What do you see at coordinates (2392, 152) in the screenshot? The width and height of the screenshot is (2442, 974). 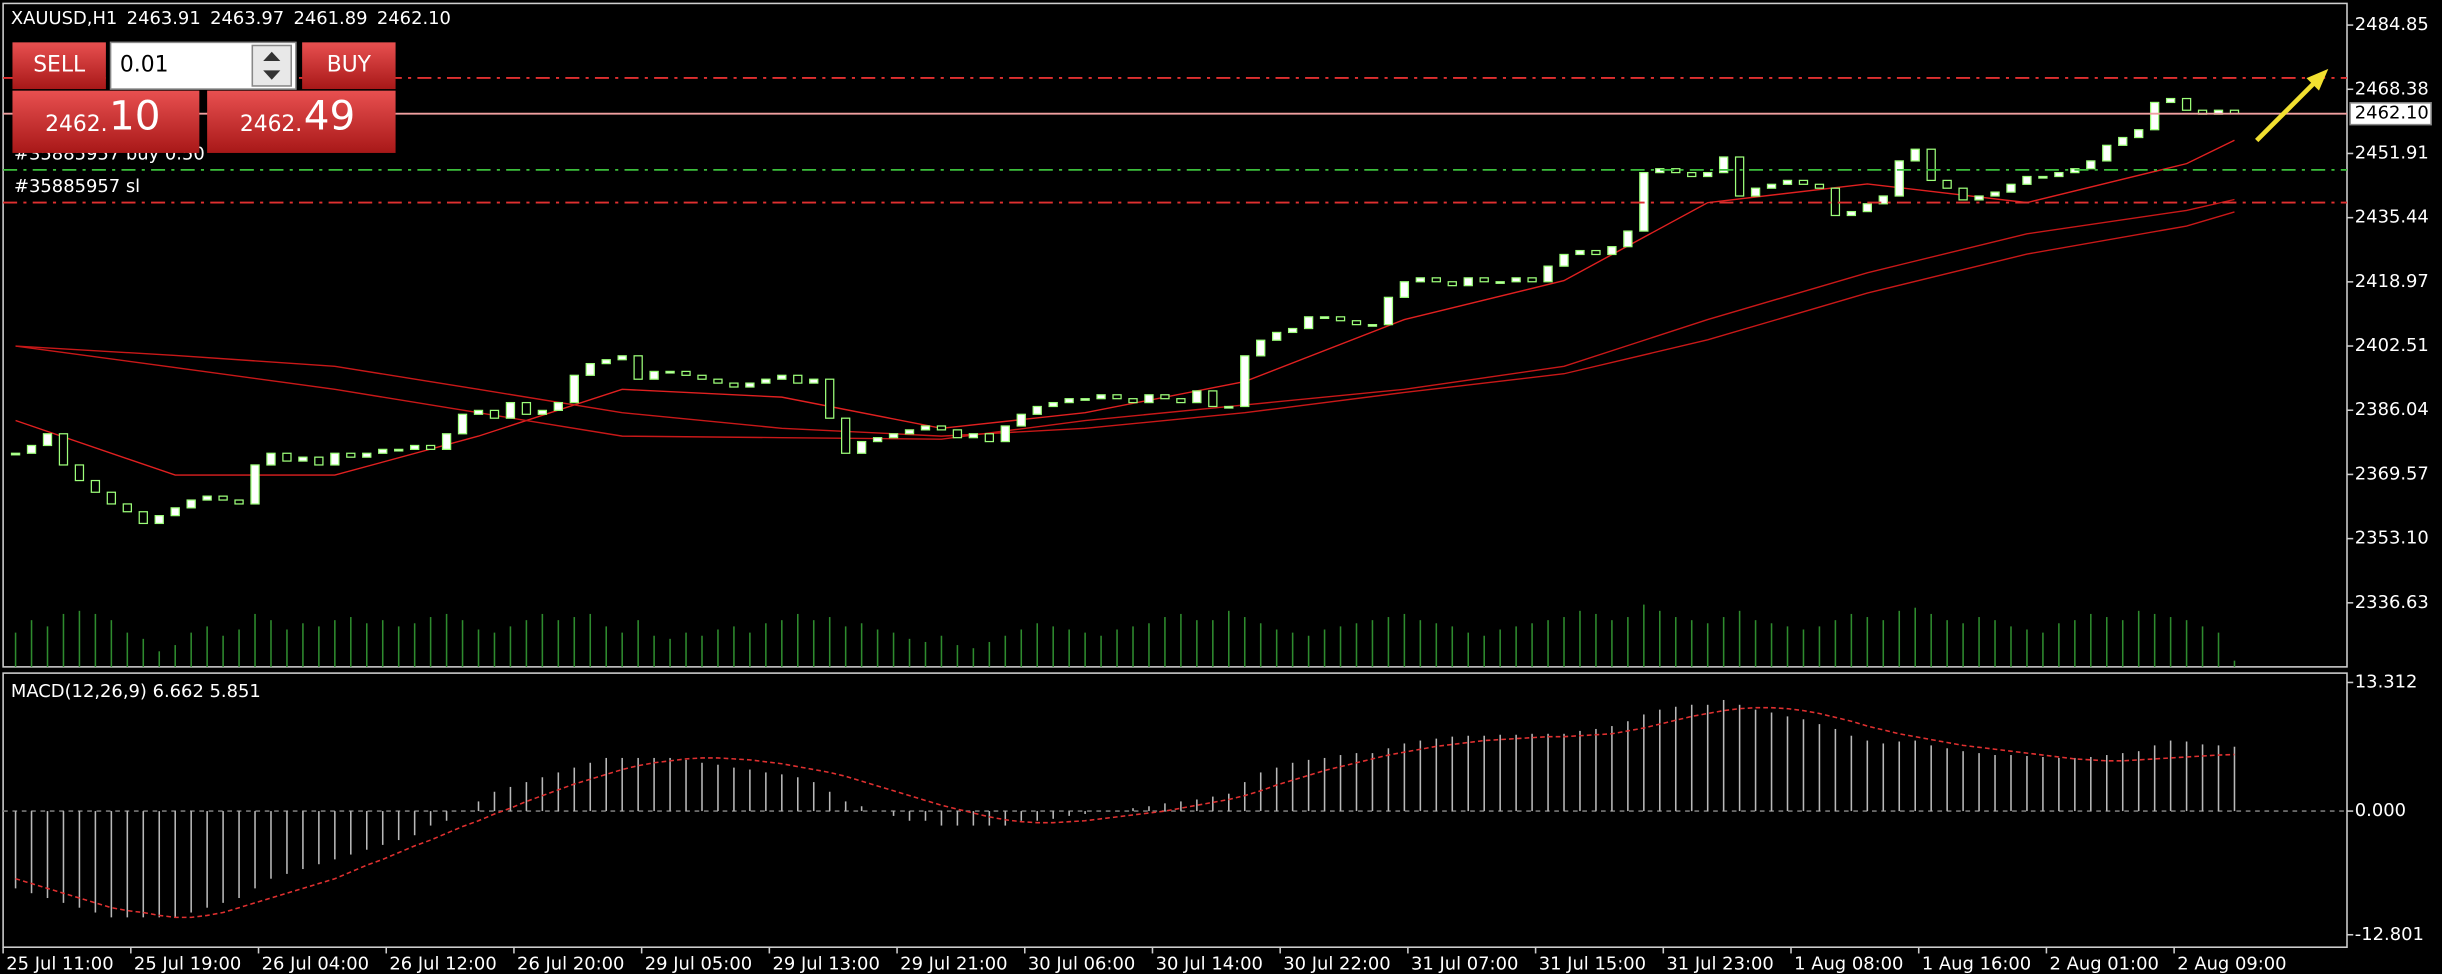 I see `y-tick-label: 2451.91` at bounding box center [2392, 152].